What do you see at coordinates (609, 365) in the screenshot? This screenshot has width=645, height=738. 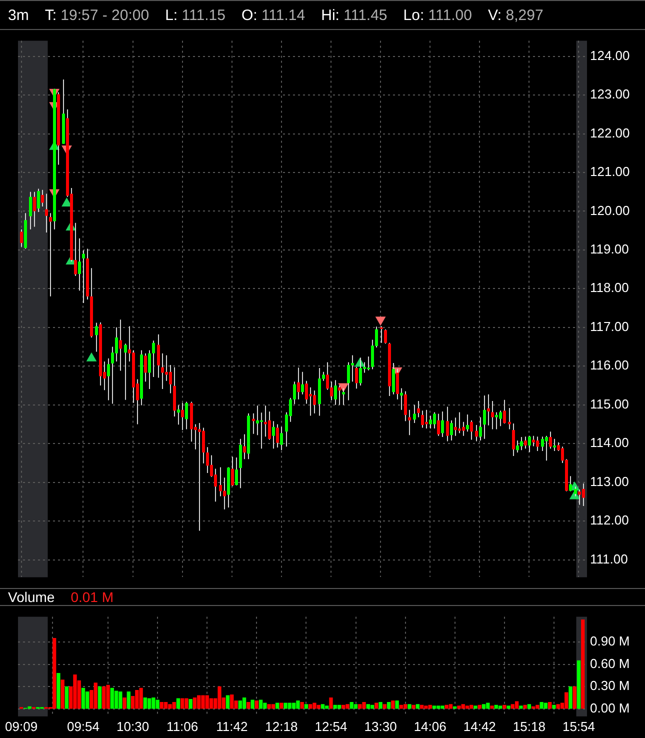 I see `y-tick-label: 116.00` at bounding box center [609, 365].